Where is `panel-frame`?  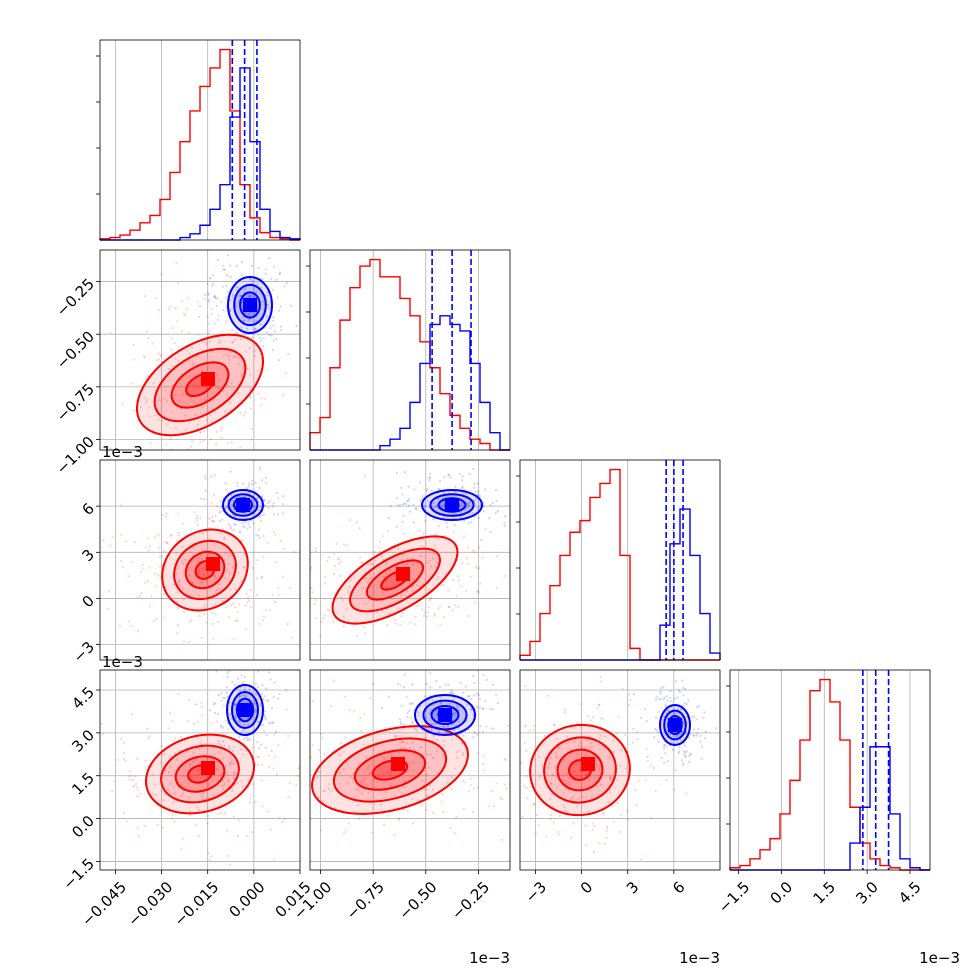 panel-frame is located at coordinates (410, 560).